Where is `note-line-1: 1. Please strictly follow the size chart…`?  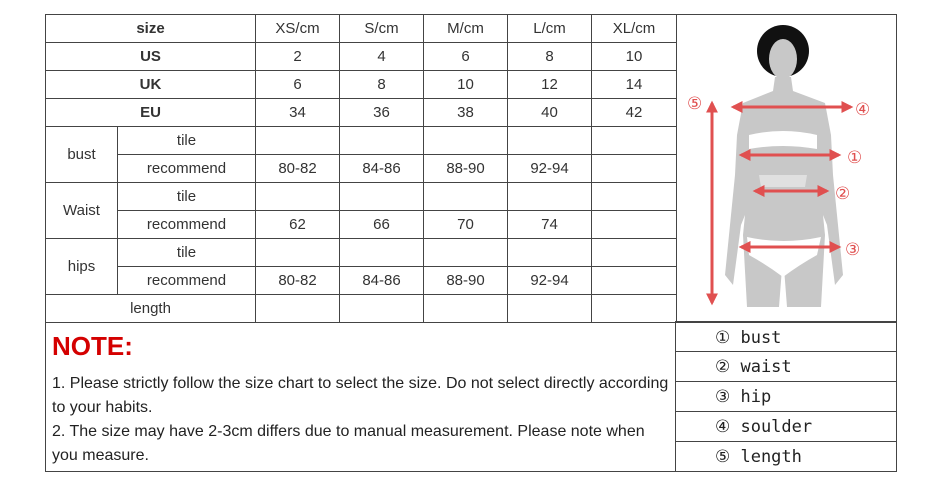 note-line-1: 1. Please strictly follow the size chart… is located at coordinates (360, 395).